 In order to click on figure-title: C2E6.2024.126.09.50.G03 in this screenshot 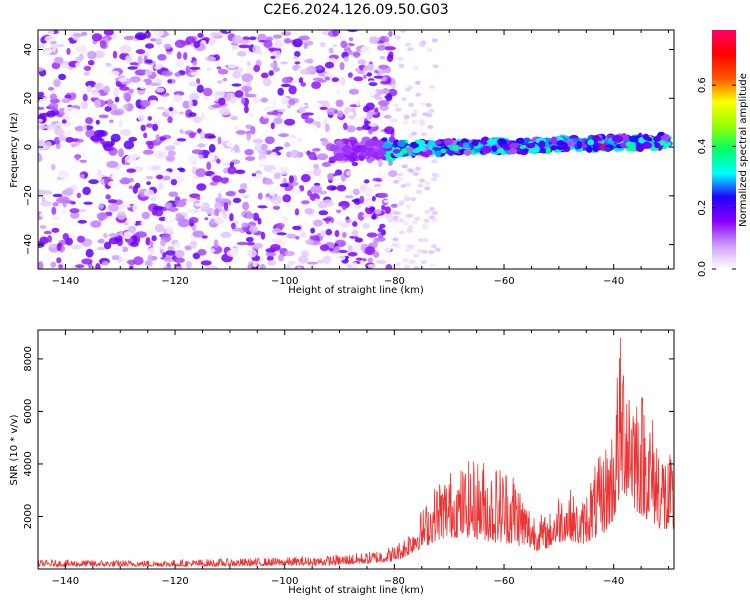, I will do `click(356, 10)`.